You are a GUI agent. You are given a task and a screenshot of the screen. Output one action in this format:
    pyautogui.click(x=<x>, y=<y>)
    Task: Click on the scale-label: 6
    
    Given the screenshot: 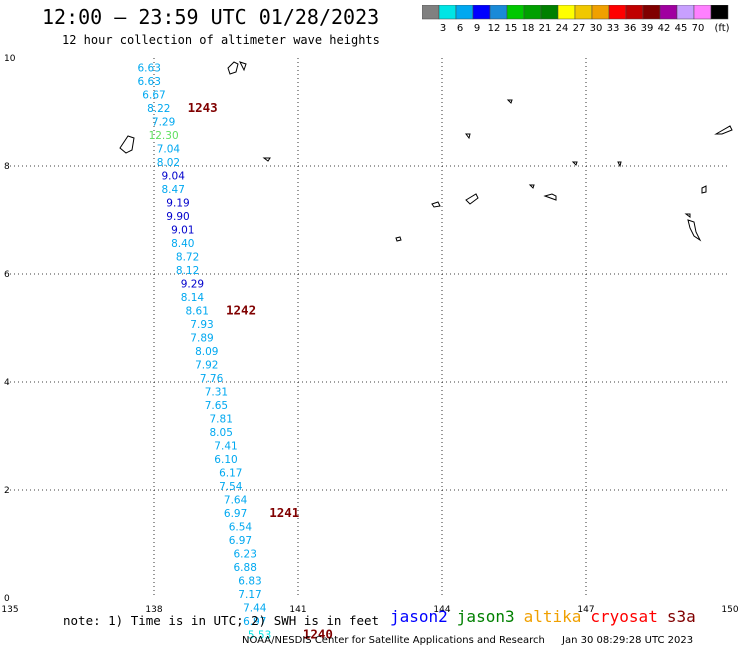 What is the action you would take?
    pyautogui.click(x=460, y=28)
    